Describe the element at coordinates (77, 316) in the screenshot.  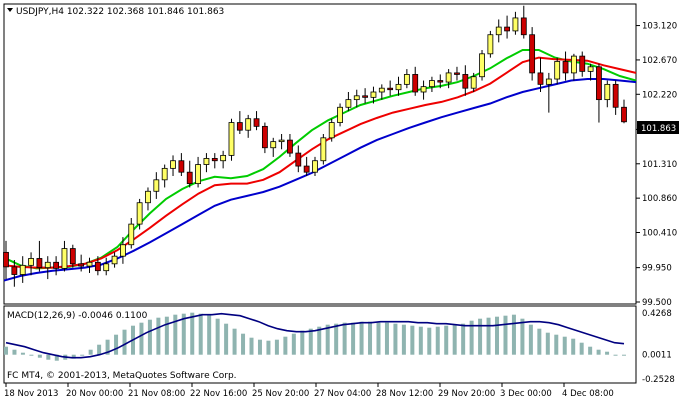
I see `macd-title: MACD(12,26,9) -0.0046 0.1100` at that location.